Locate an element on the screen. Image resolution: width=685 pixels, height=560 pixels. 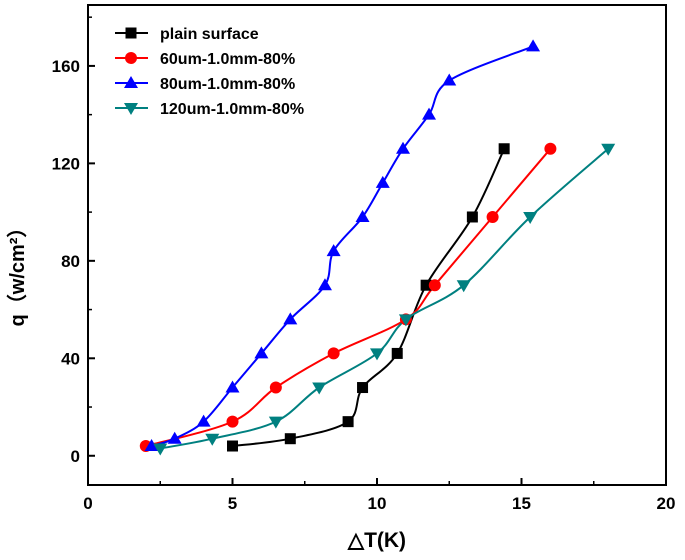
y-axis-label: q（w/cm²） is located at coordinates (17, 272).